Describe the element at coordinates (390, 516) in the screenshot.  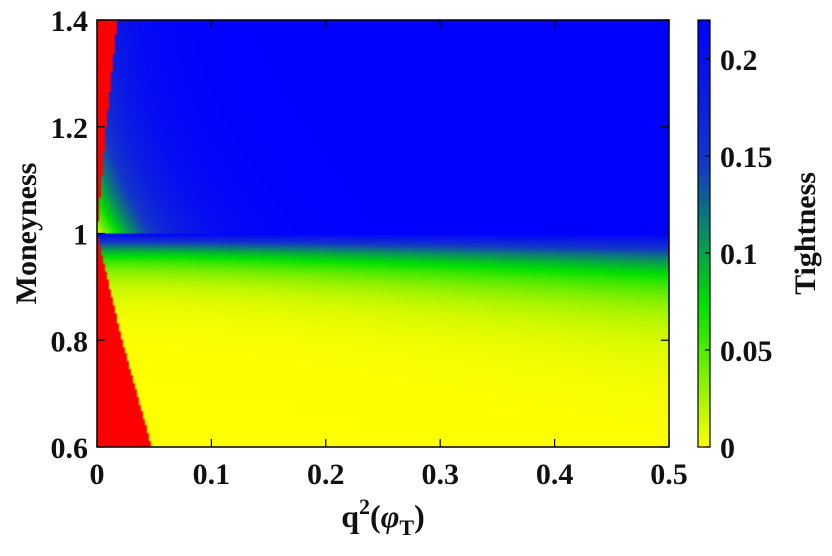
I see `x-label-phi: φ` at that location.